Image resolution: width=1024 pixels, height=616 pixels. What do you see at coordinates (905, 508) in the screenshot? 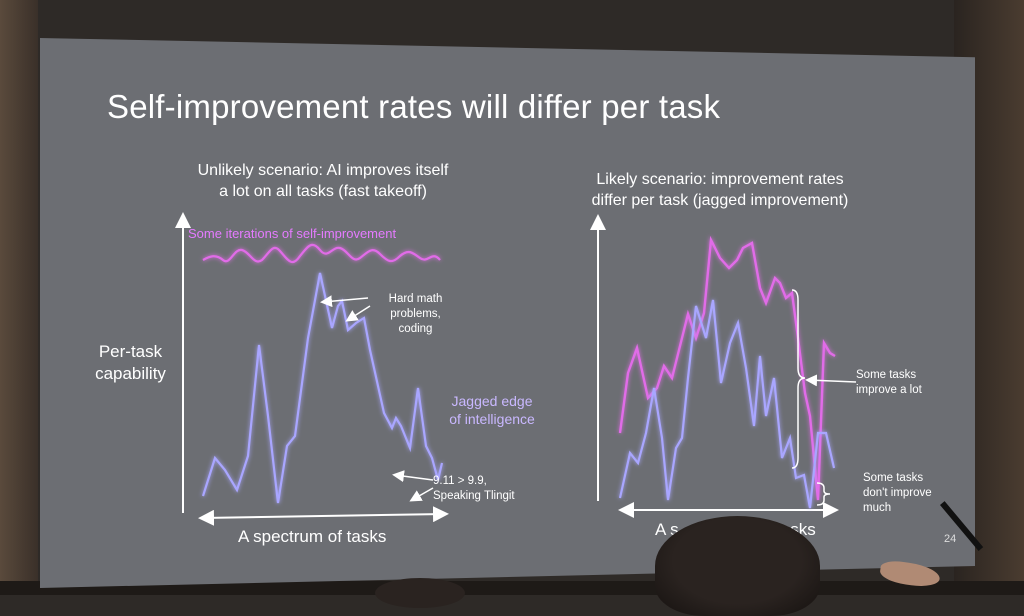
I see `not-much-line3: much` at bounding box center [905, 508].